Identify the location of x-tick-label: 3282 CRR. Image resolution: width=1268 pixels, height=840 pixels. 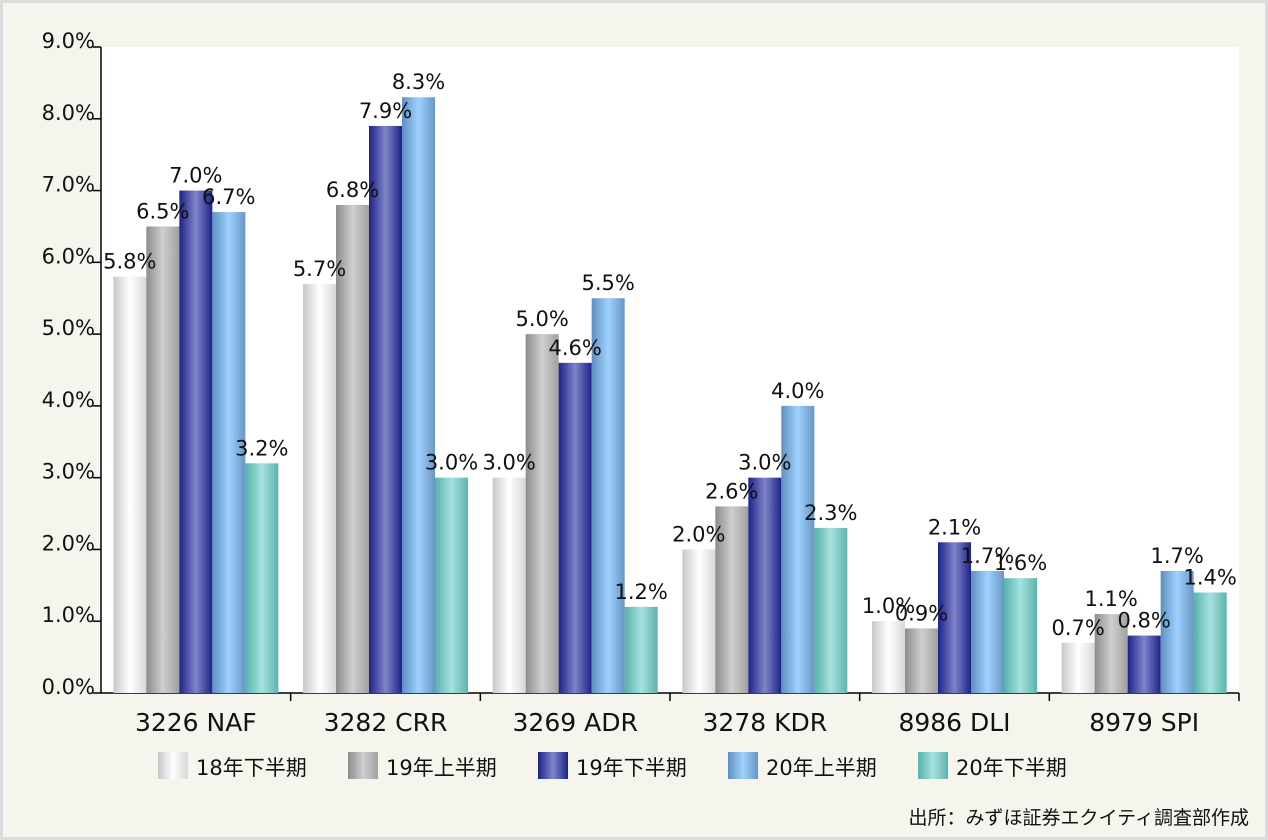
(386, 722).